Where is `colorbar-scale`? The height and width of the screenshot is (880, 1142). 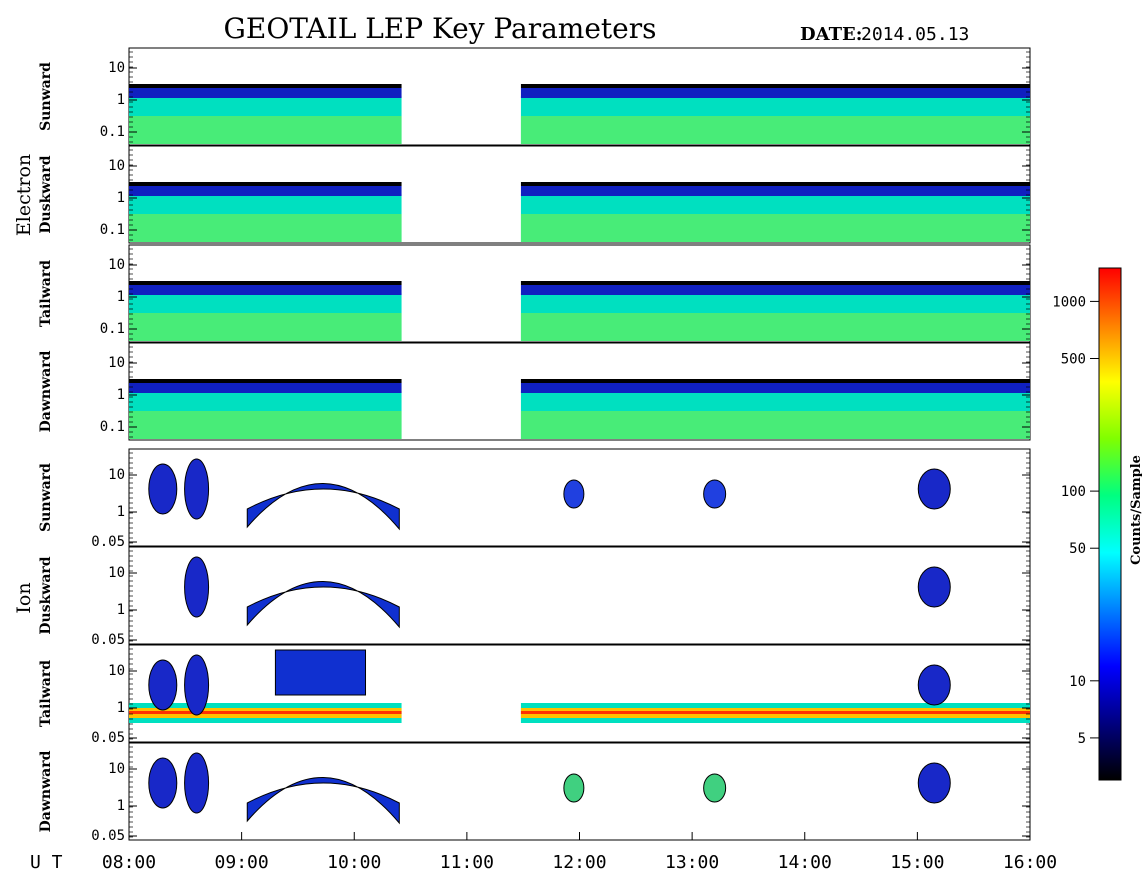 colorbar-scale is located at coordinates (1110, 524).